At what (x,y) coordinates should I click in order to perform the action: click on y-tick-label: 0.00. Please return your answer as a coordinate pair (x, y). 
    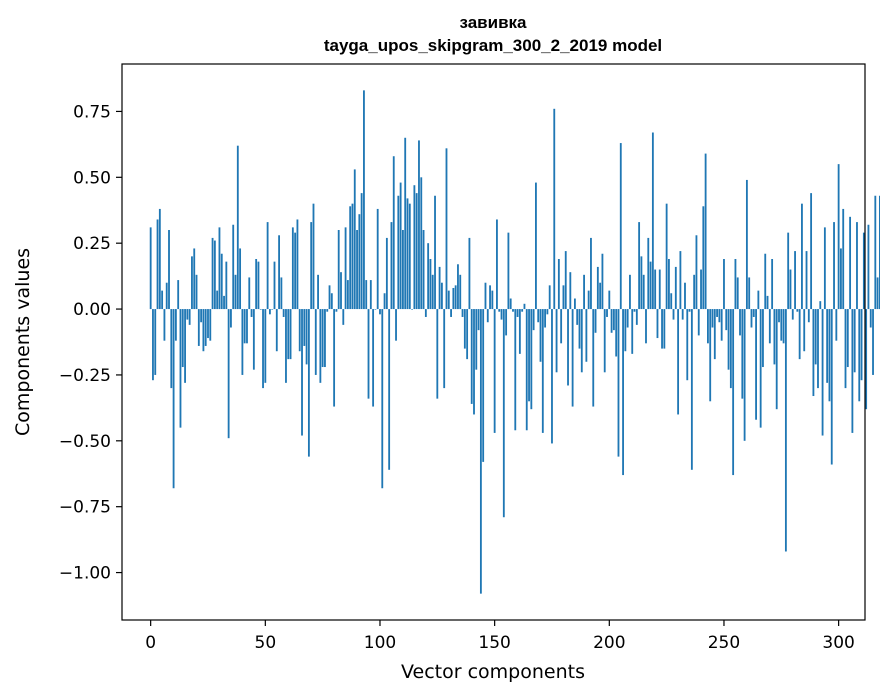
    Looking at the image, I should click on (92, 310).